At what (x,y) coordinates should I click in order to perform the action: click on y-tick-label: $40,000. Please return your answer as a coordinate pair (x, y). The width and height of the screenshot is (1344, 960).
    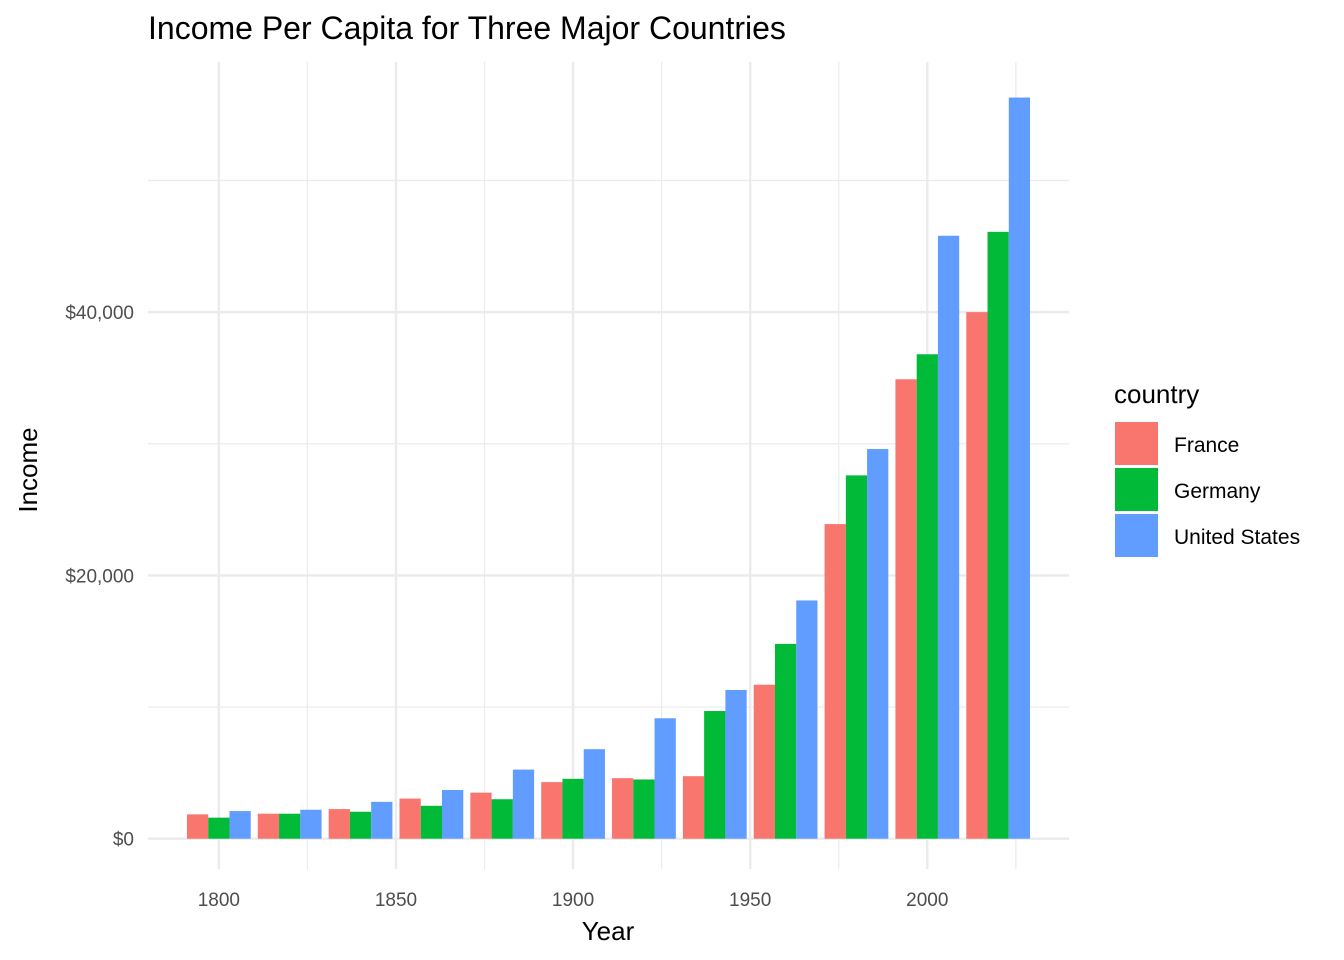
    Looking at the image, I should click on (99, 313).